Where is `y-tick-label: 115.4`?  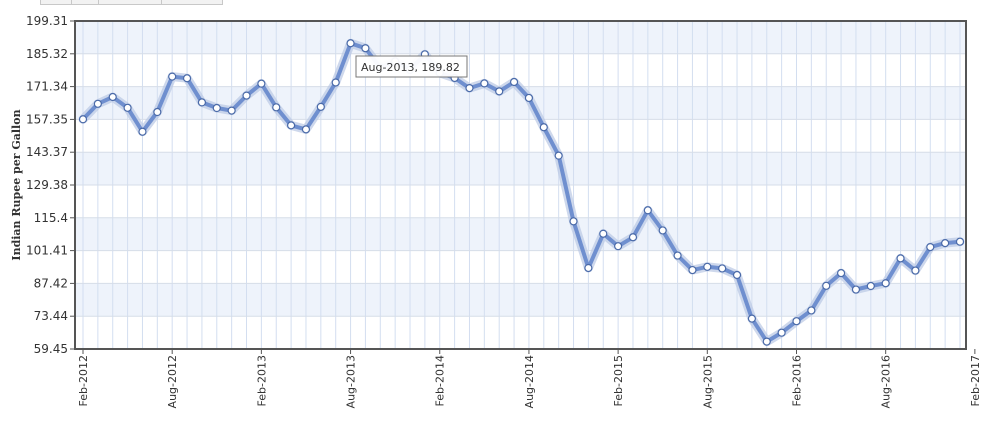 y-tick-label: 115.4 is located at coordinates (51, 218).